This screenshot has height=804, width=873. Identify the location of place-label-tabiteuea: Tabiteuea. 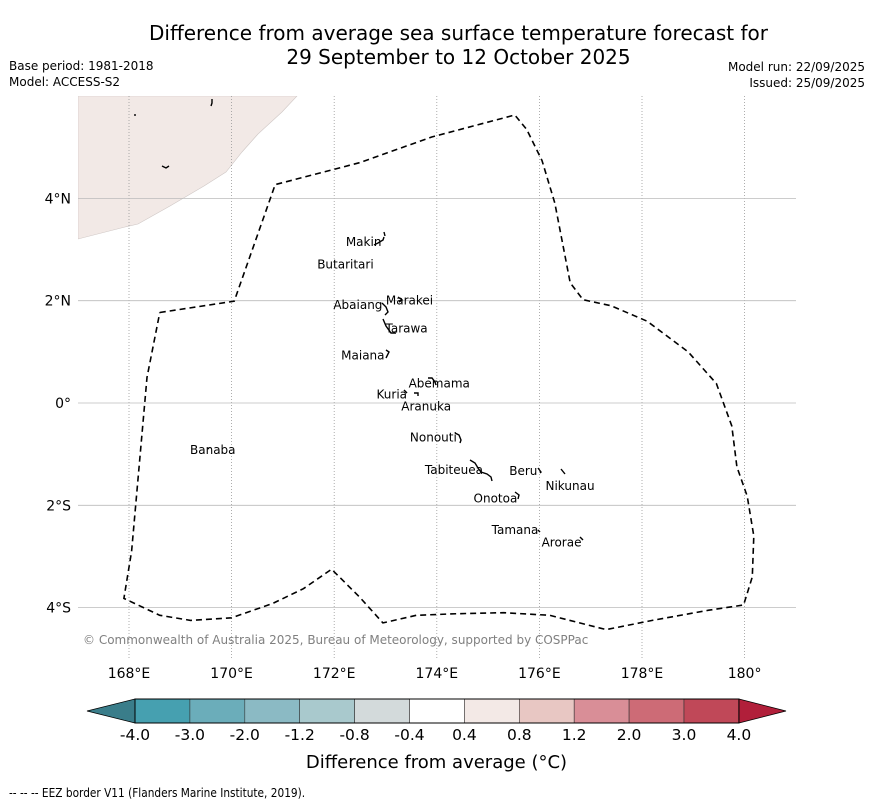
(453, 470).